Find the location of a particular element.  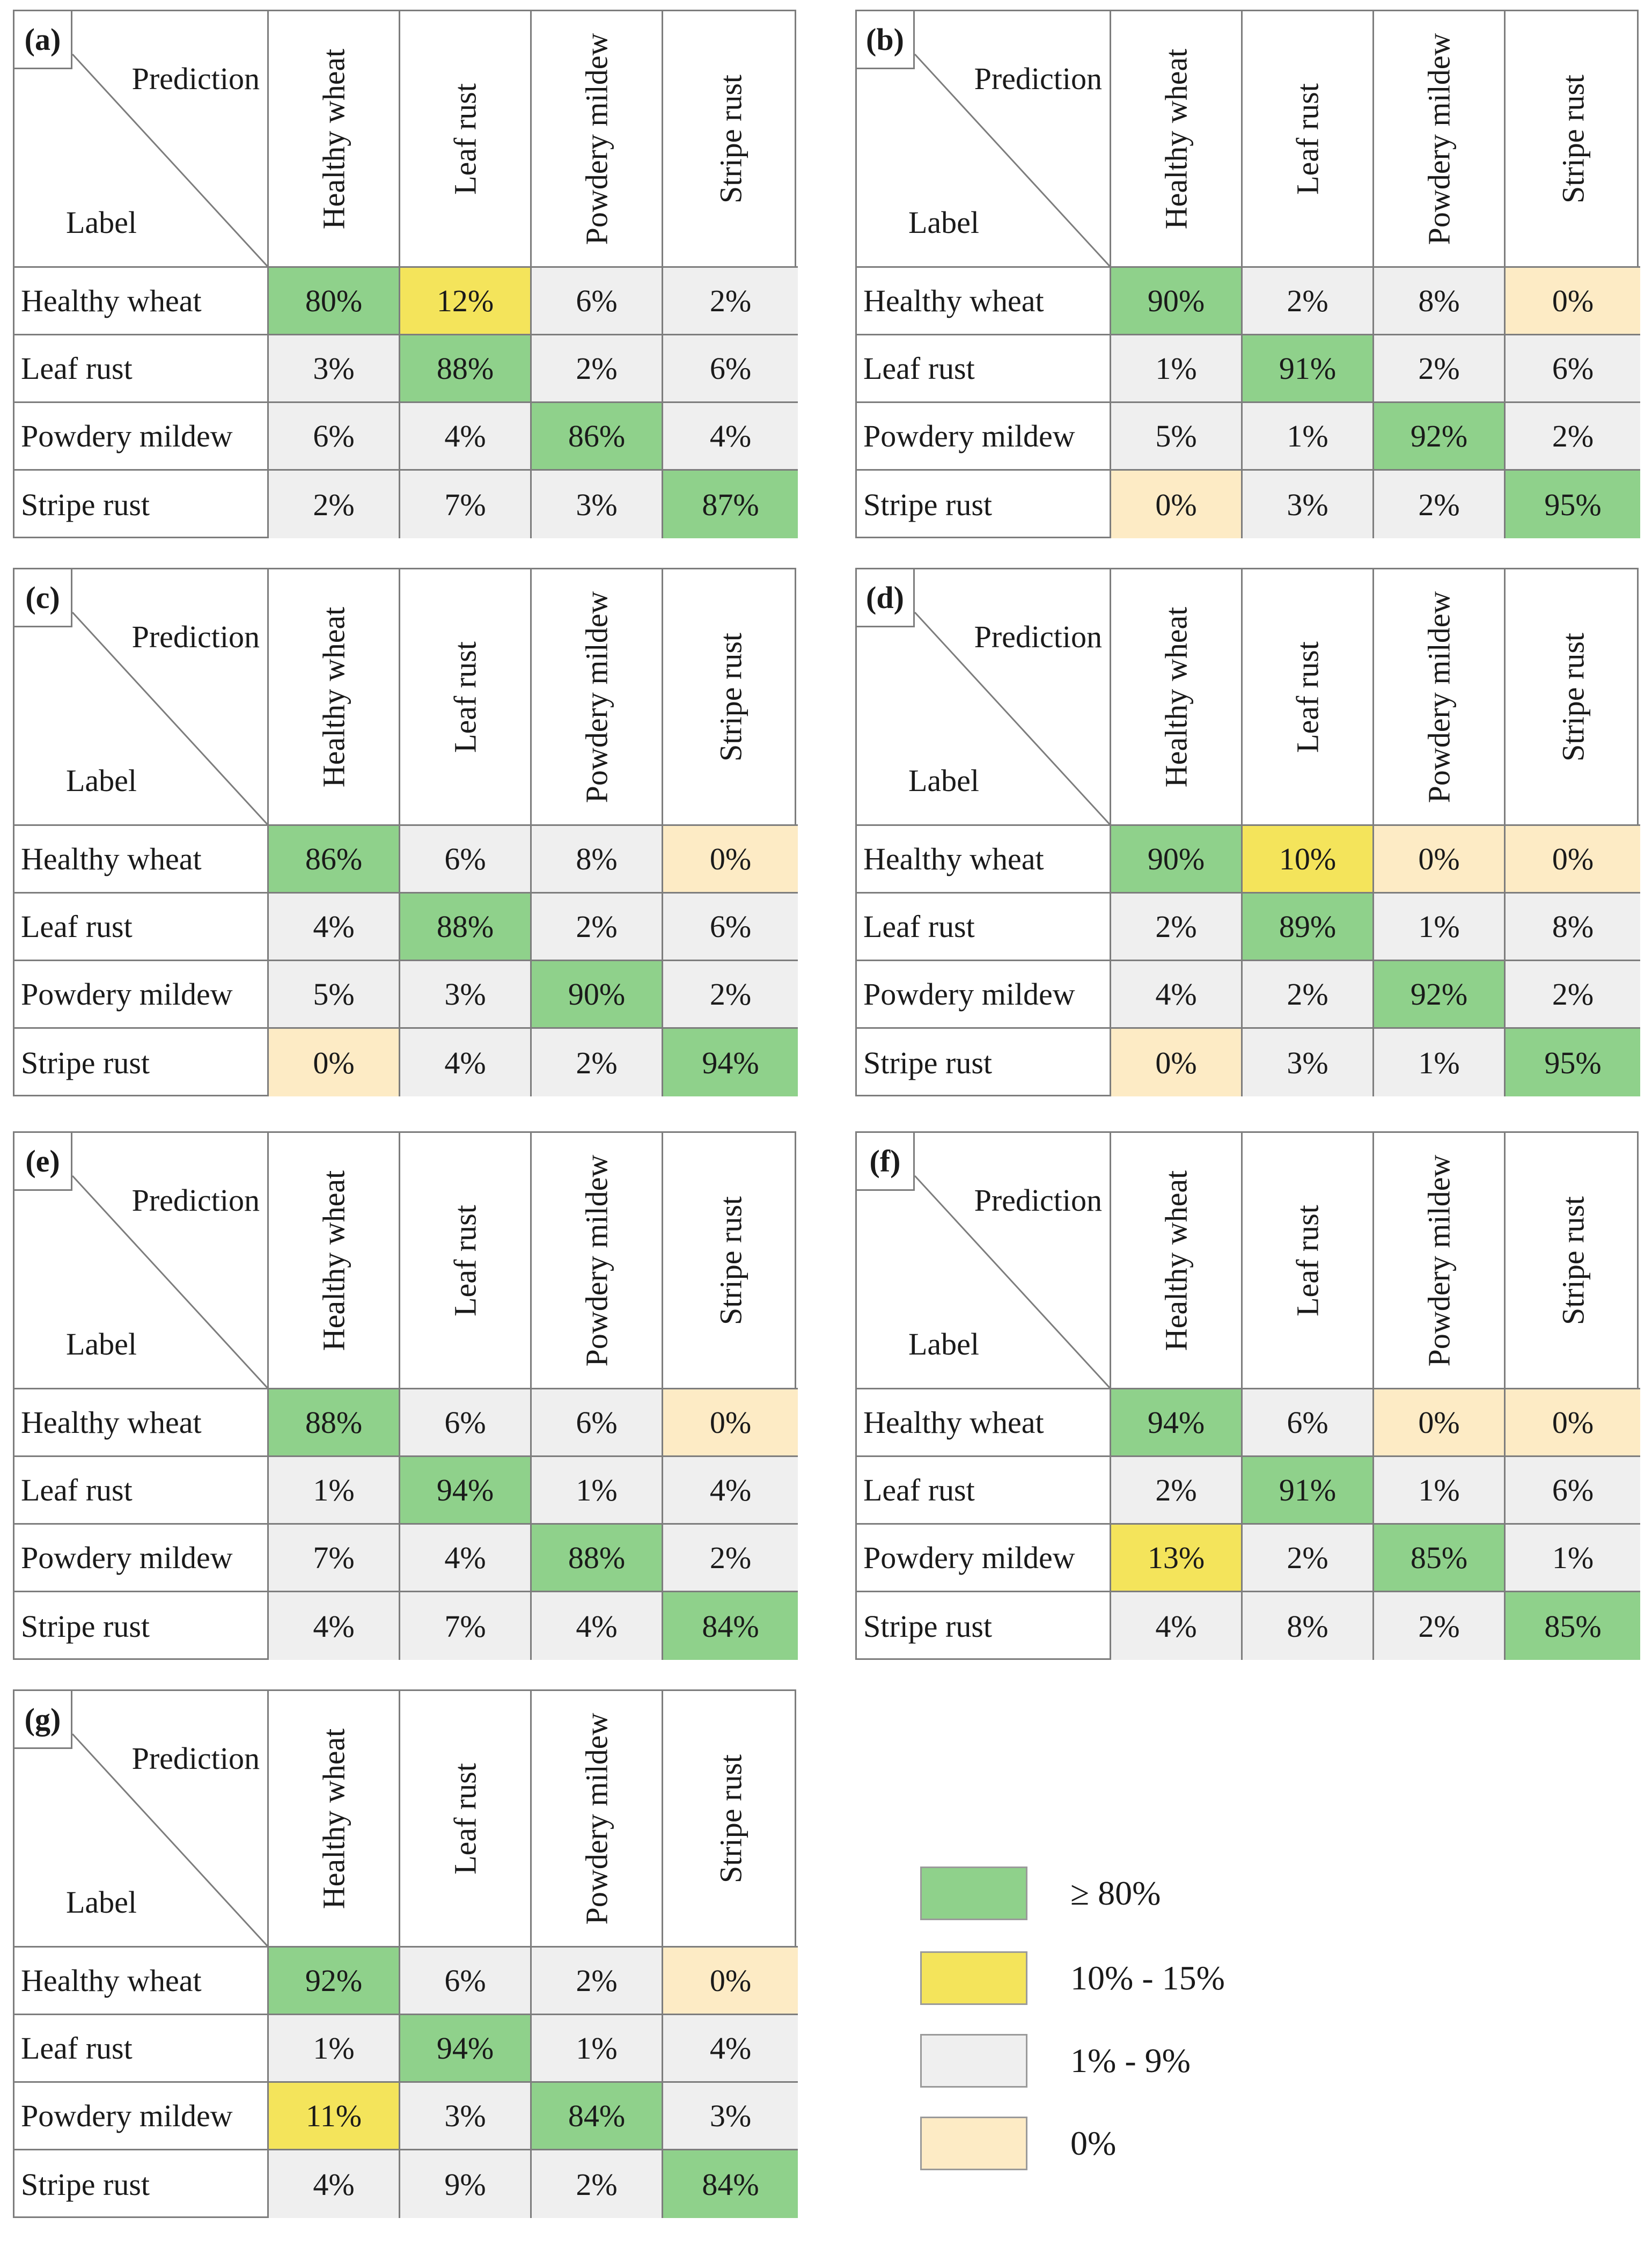

corner-header: (a) Prediction Label is located at coordinates (141, 140).